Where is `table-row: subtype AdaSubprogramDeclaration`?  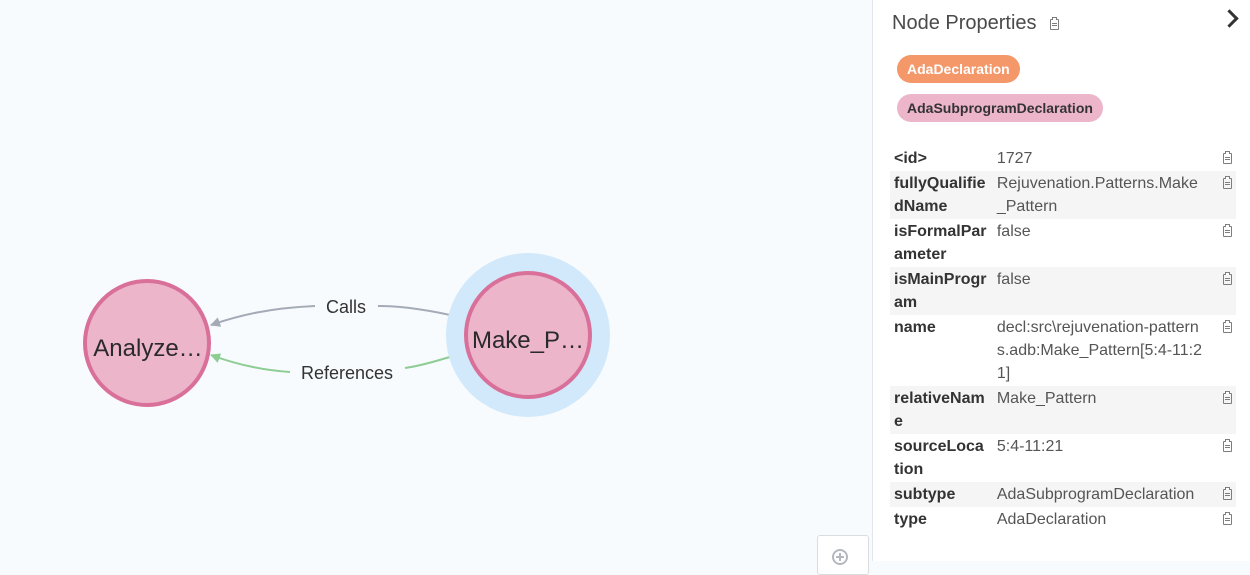
table-row: subtype AdaSubprogramDeclaration is located at coordinates (1063, 494).